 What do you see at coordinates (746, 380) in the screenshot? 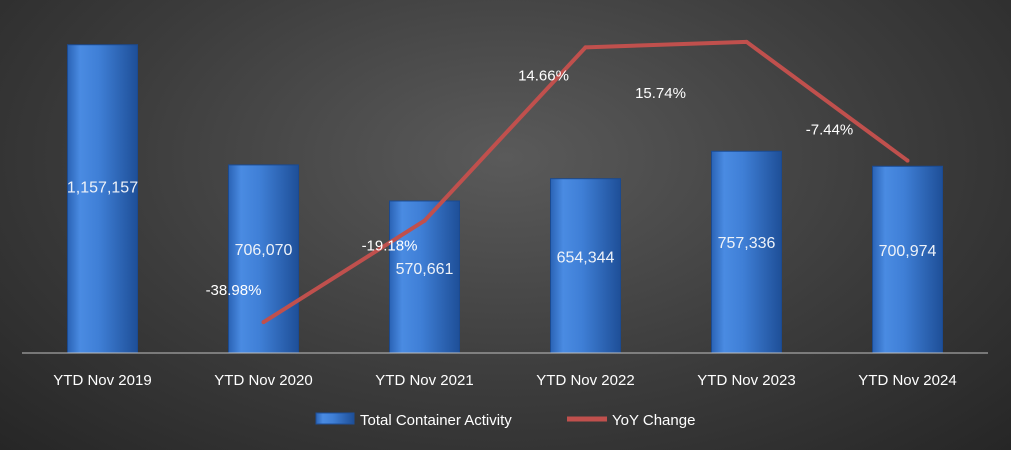
I see `x-tick-label: YTD Nov 2023` at bounding box center [746, 380].